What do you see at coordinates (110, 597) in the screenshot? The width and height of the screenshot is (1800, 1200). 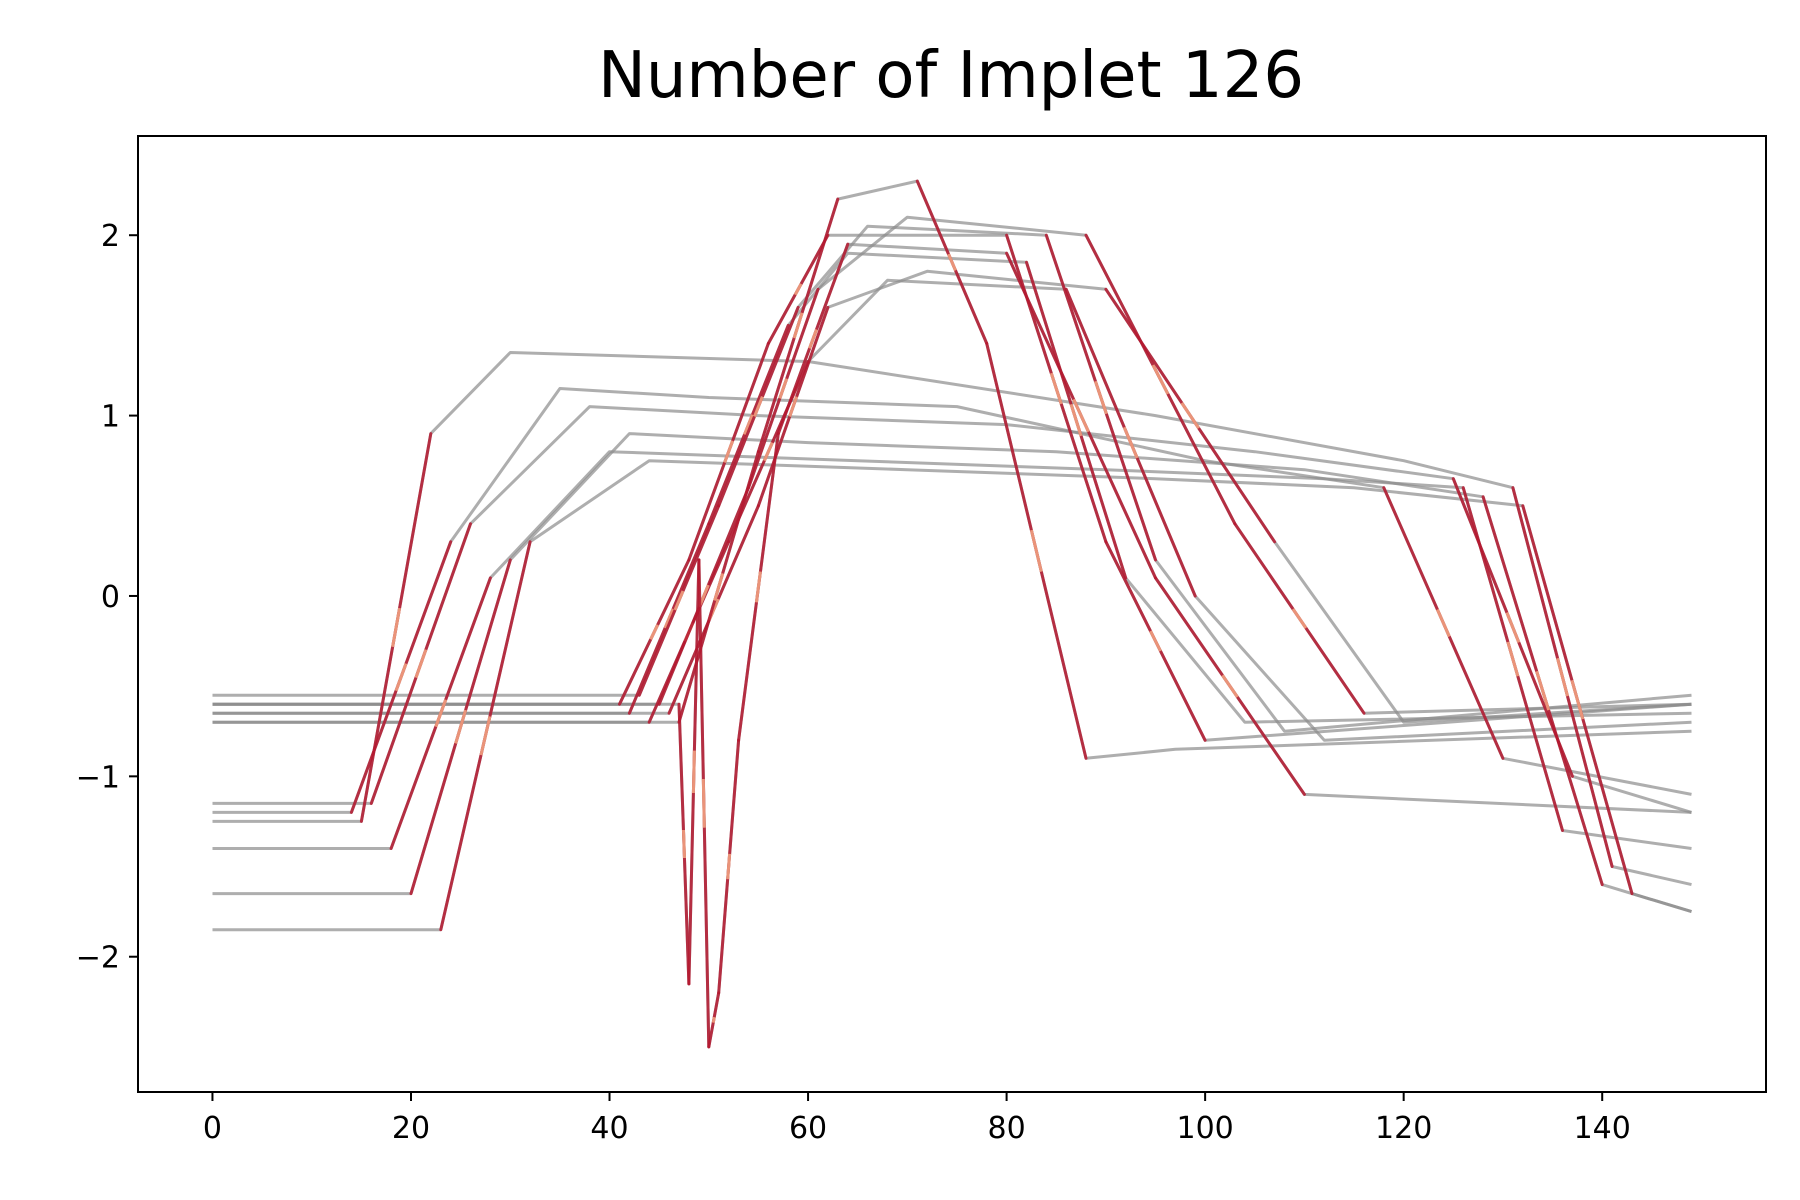 I see `y-tick-label-2: 0` at bounding box center [110, 597].